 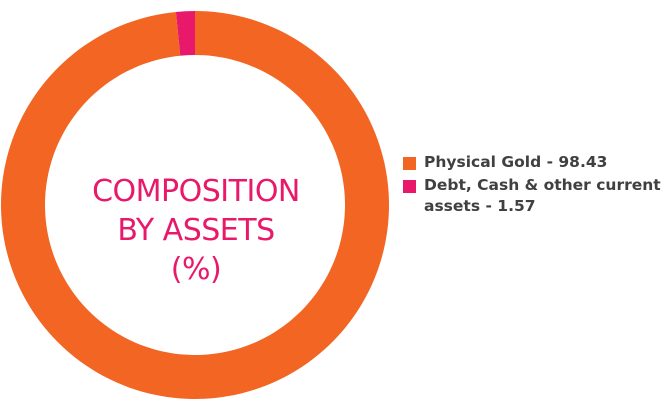 I want to click on legend-label-debt-cash: Debt, Cash & other current assets - 1.57, so click(x=542, y=195).